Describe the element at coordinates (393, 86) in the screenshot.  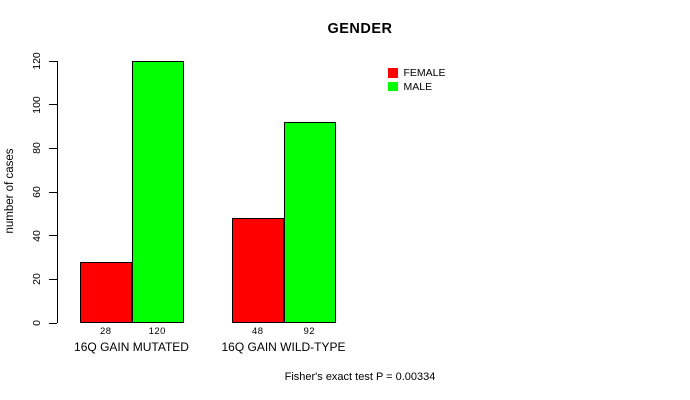
I see `legend-swatch-male` at that location.